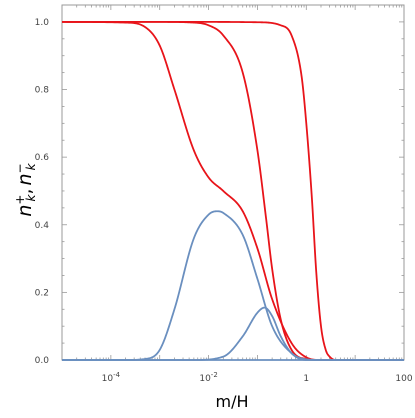  I want to click on x-tick-label: 10⁻⁴, so click(111, 377).